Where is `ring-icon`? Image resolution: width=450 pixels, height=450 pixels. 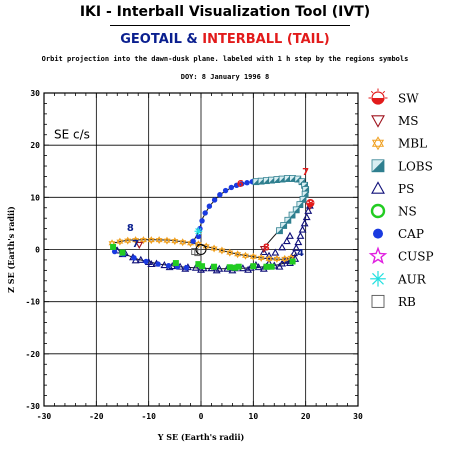
ring-icon is located at coordinates (378, 211).